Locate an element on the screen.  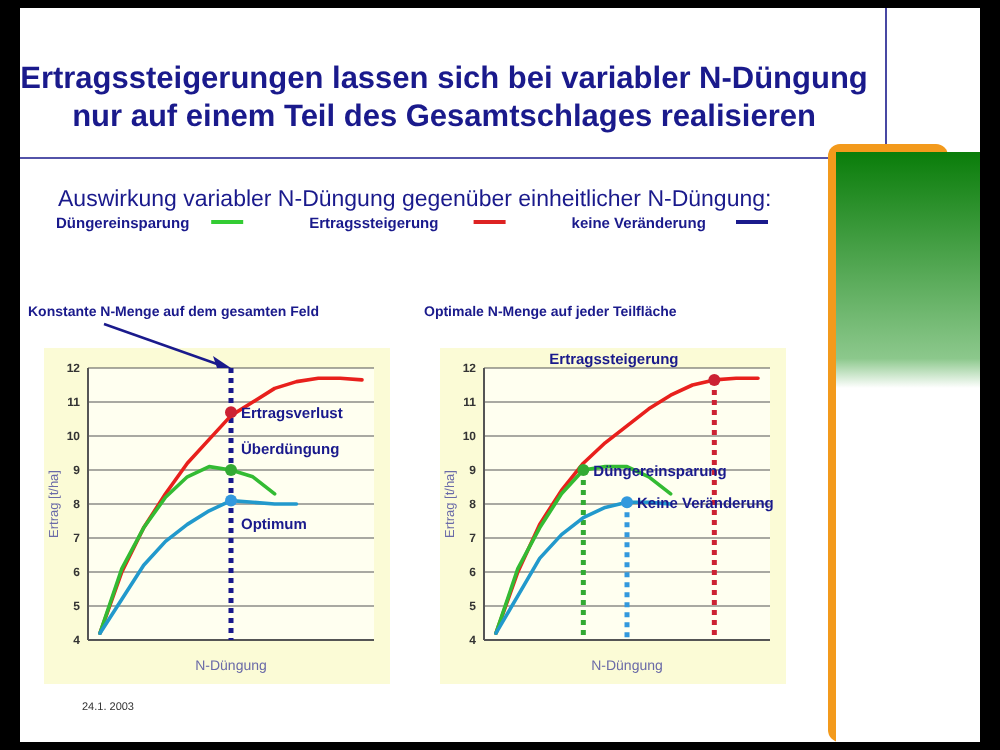
text: Ertragssteigerungen lassen sich bei variabler N-Düngung nur auf einem Teil des Gesamtschlages realisieren is located at coordinates (444, 98).